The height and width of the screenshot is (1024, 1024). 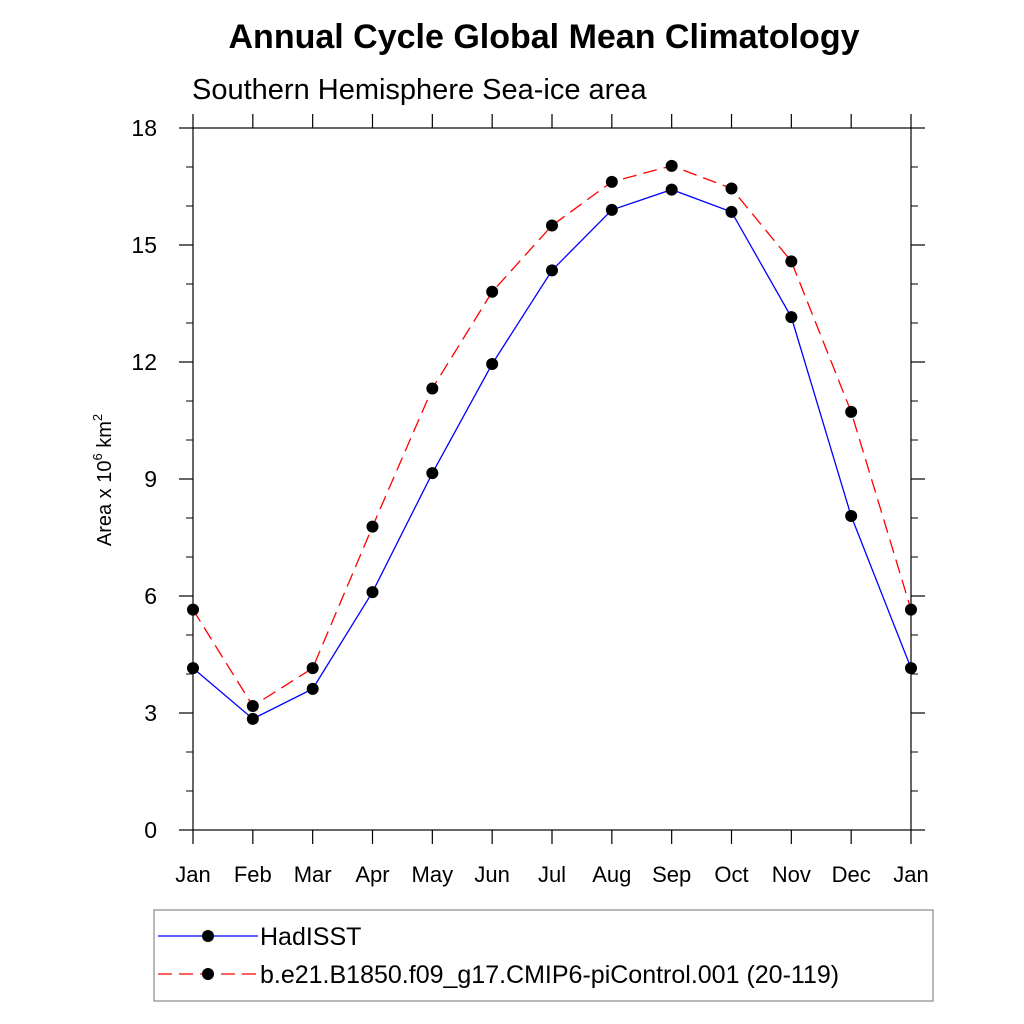 I want to click on y-tick-label: 9, so click(x=150, y=479).